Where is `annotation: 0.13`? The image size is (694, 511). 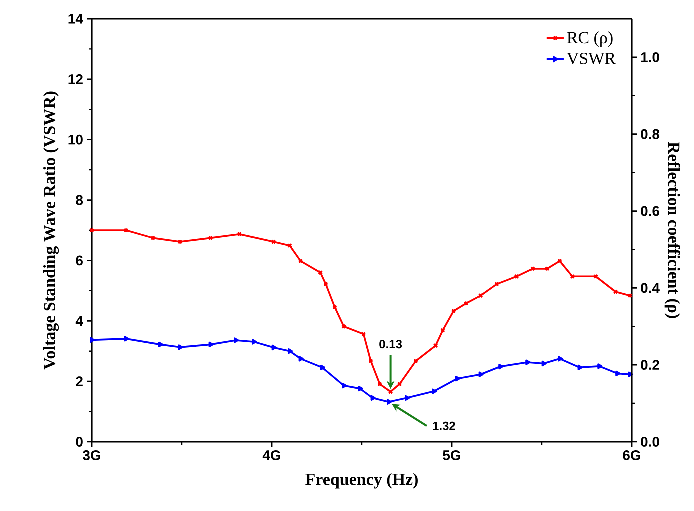 annotation: 0.13 is located at coordinates (391, 344).